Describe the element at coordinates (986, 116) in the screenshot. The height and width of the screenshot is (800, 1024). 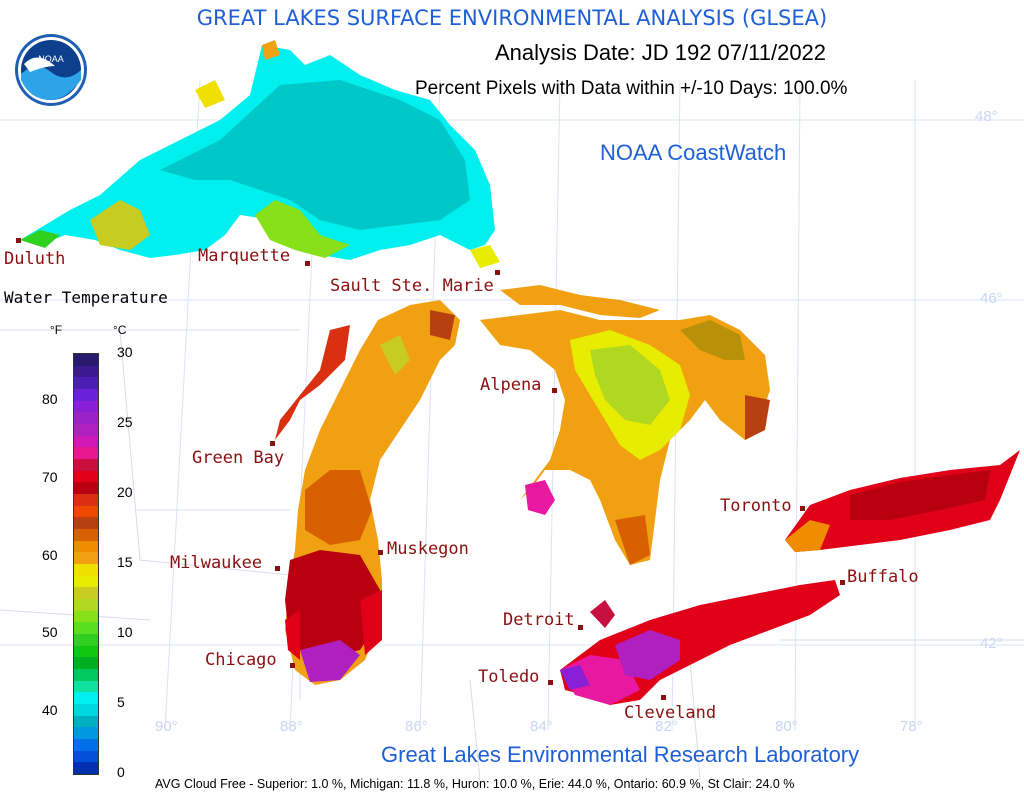
I see `grid-label-48: 48°` at that location.